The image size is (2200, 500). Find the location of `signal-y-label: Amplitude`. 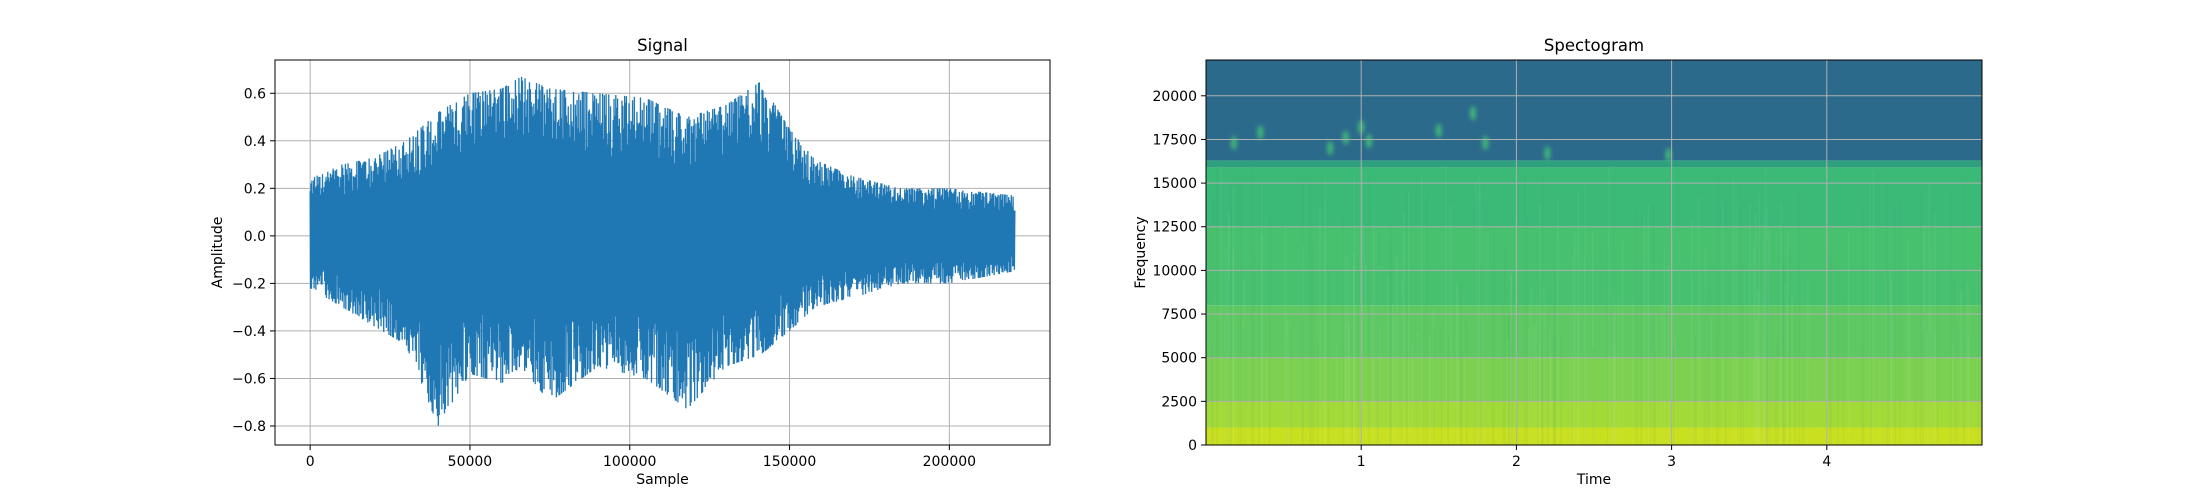

signal-y-label: Amplitude is located at coordinates (218, 253).